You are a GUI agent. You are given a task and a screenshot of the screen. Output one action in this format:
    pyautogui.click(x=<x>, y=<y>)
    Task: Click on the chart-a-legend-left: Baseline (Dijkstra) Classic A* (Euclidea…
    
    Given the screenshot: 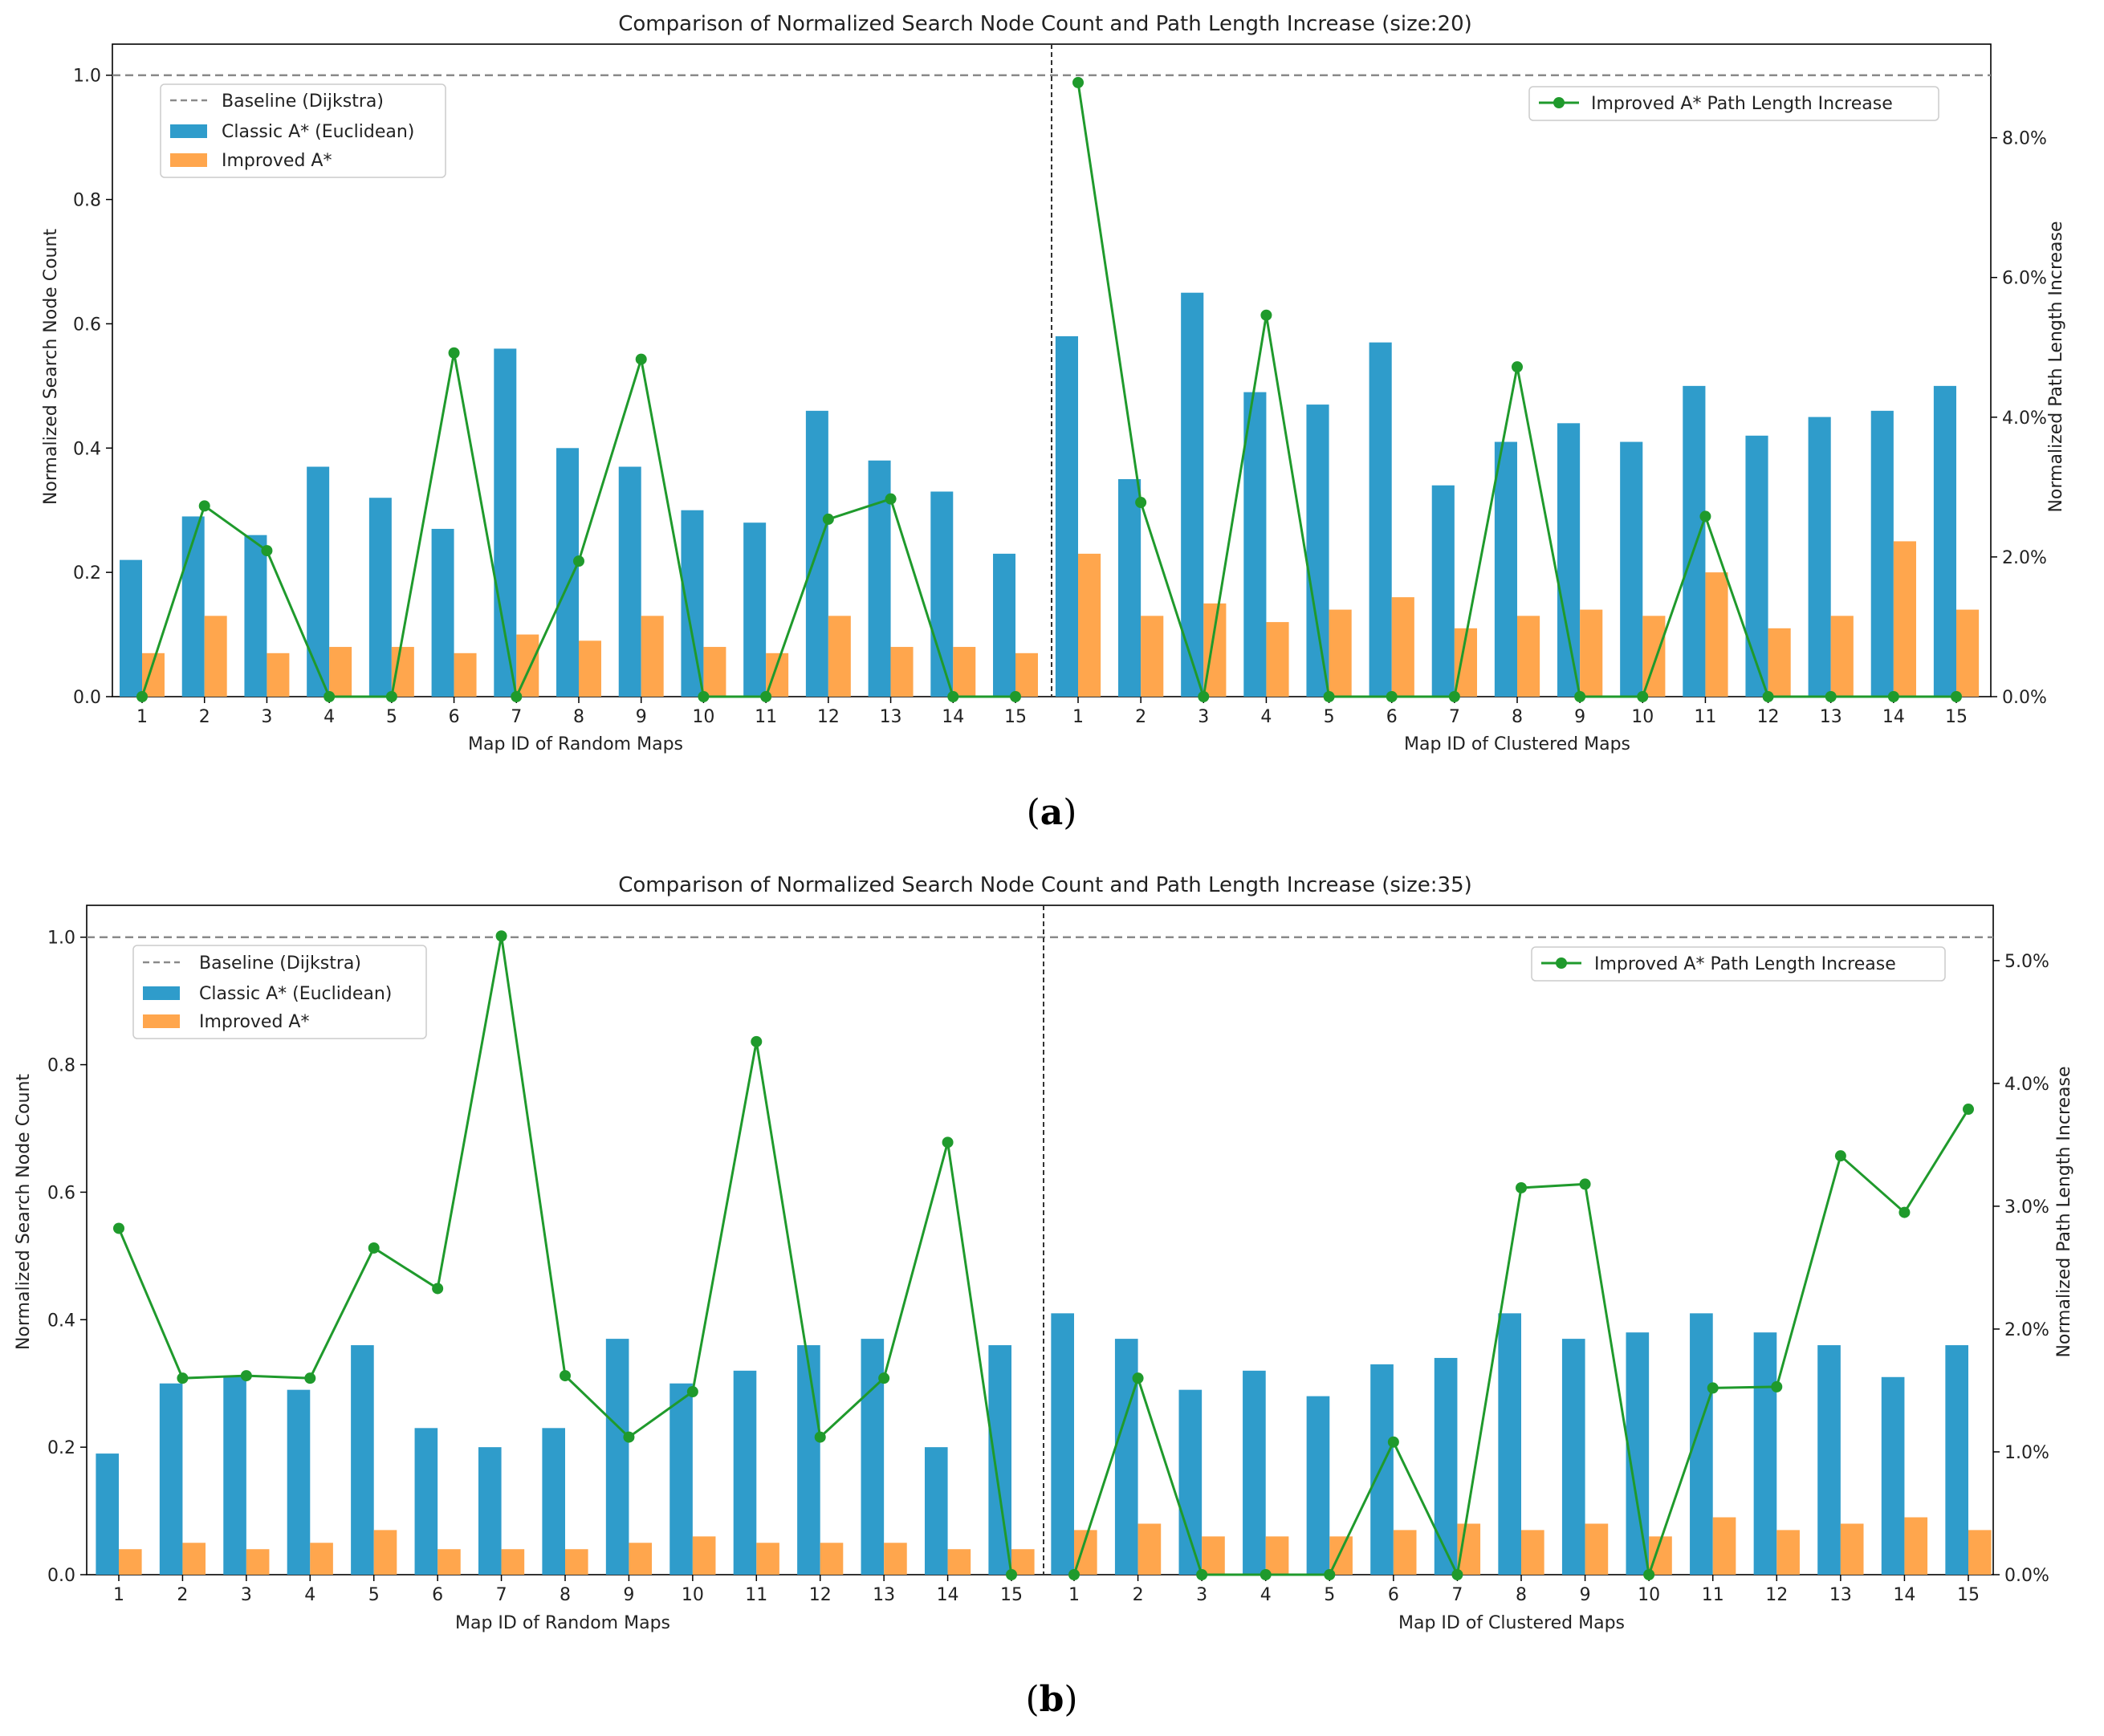 What is the action you would take?
    pyautogui.click(x=303, y=130)
    